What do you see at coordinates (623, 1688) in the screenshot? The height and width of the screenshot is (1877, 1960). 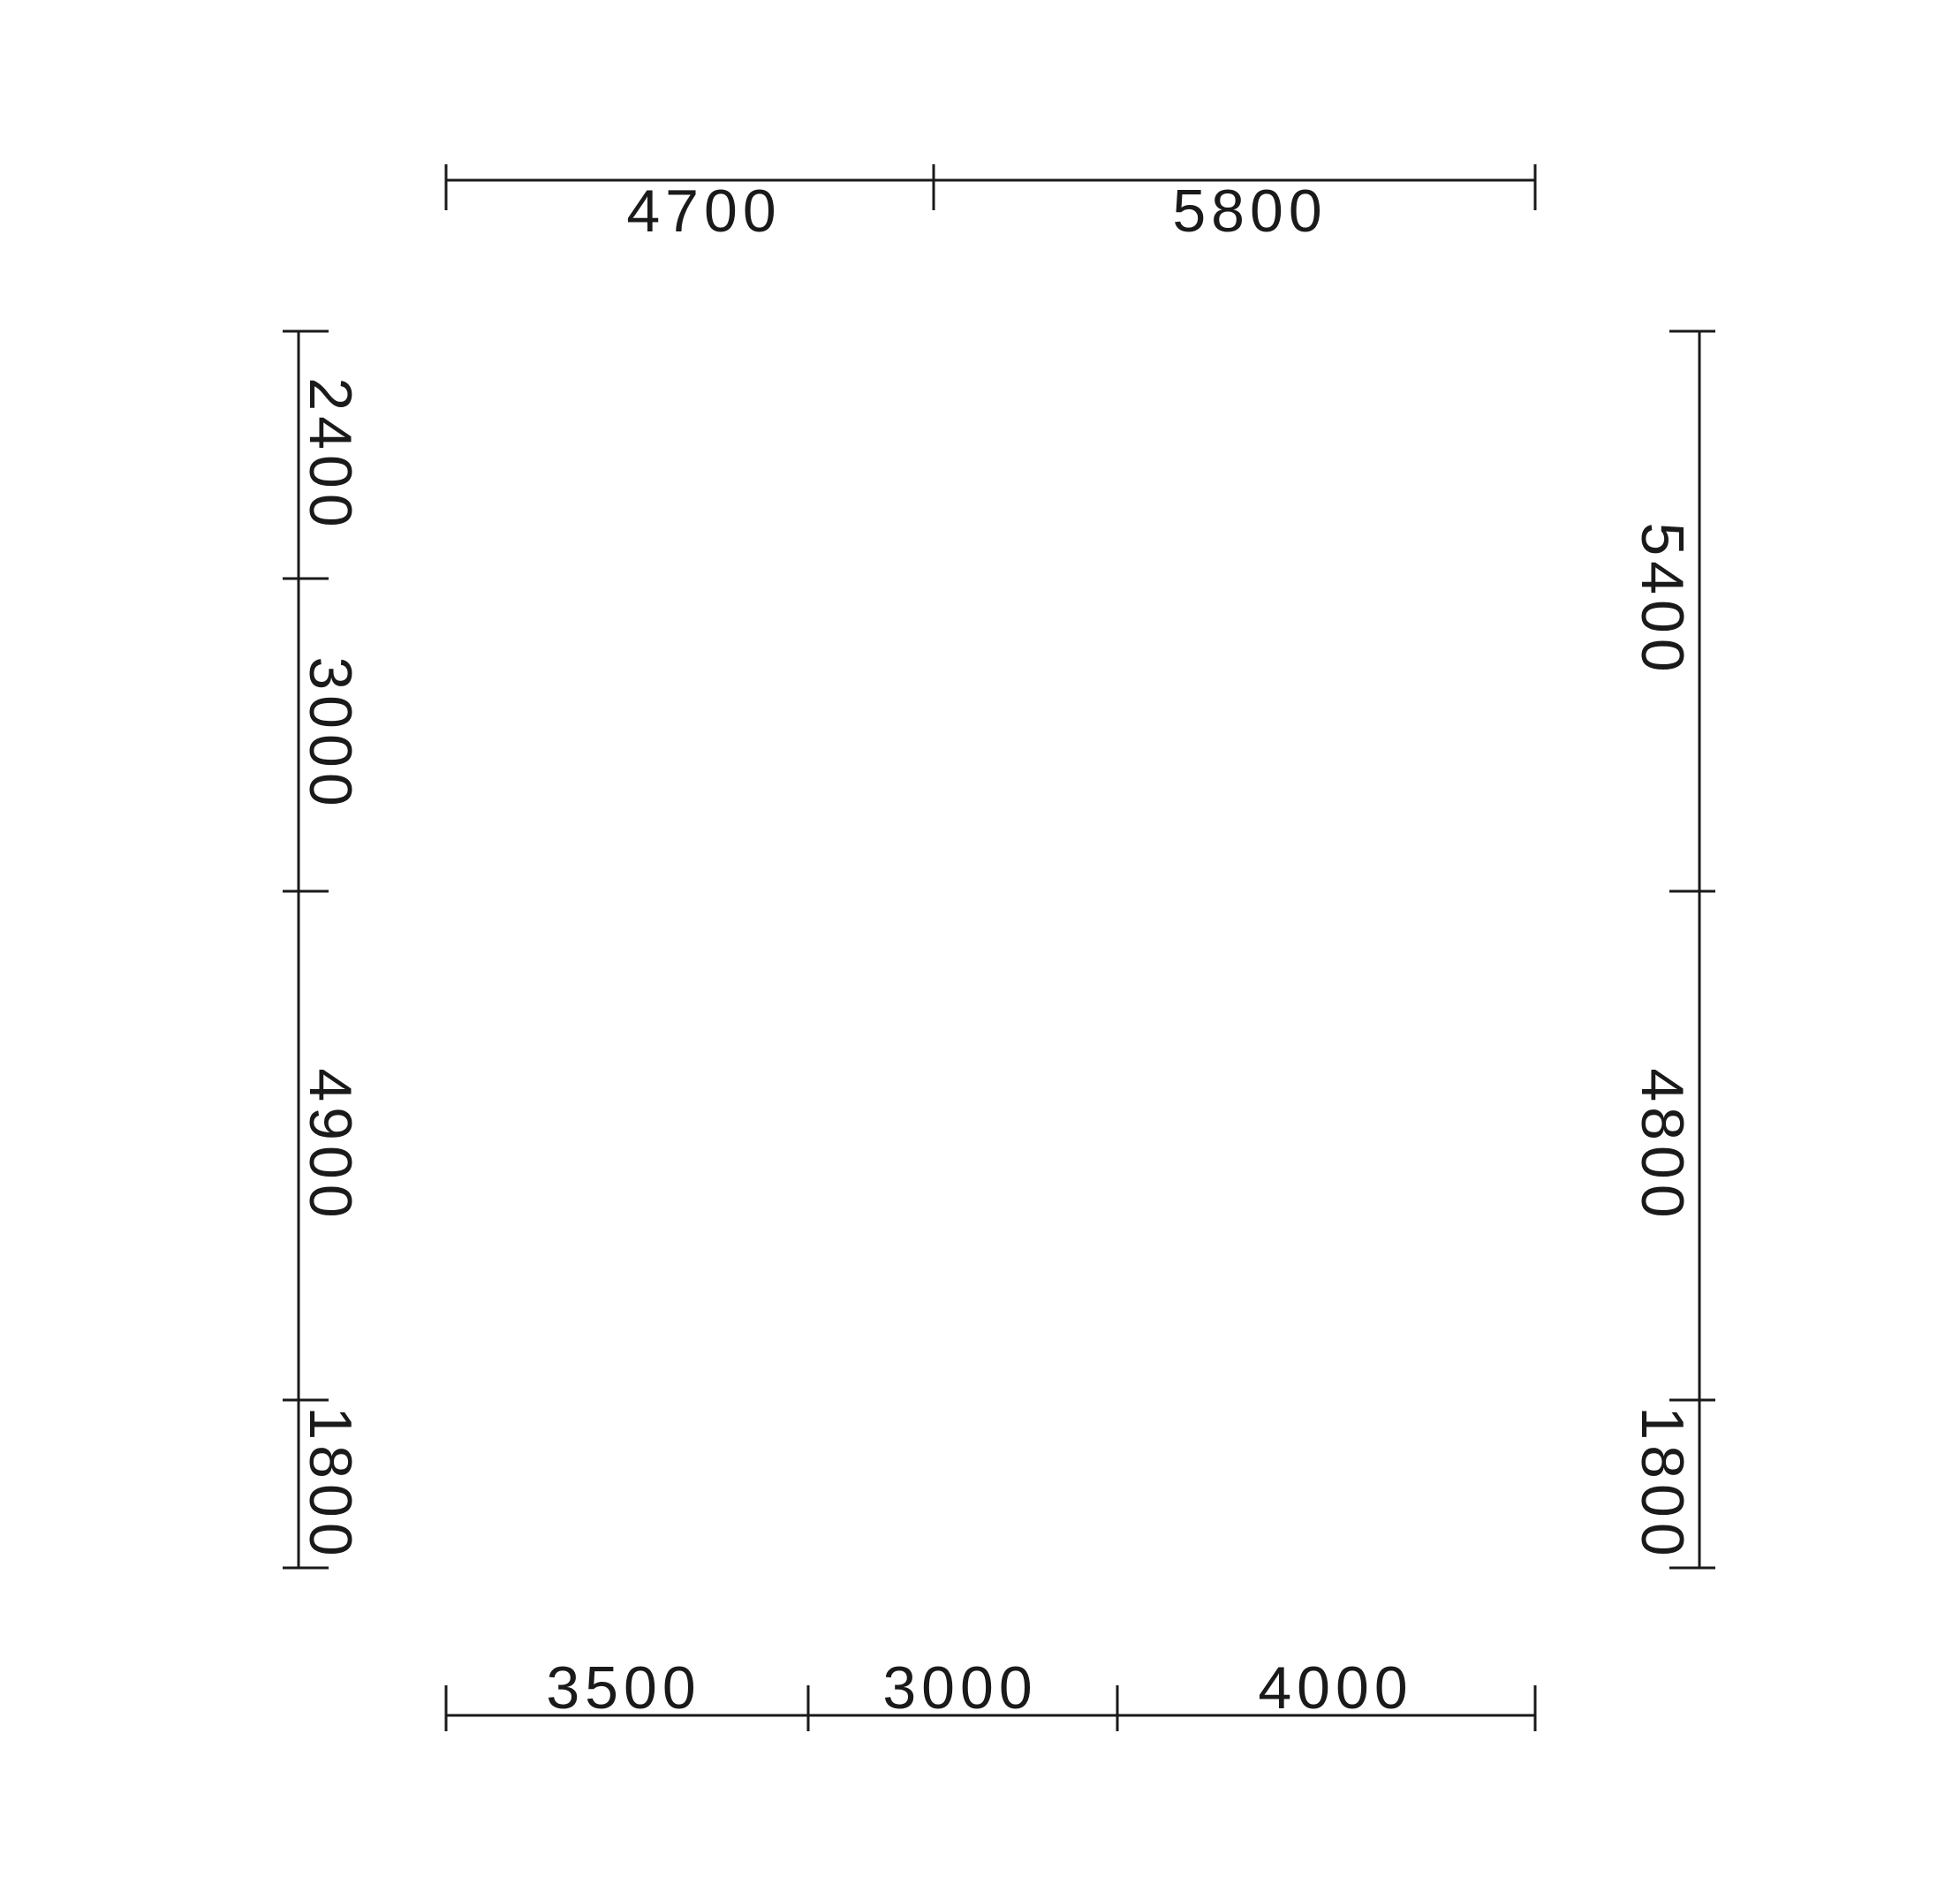 I see `bottom-dim-label-1: 3500` at bounding box center [623, 1688].